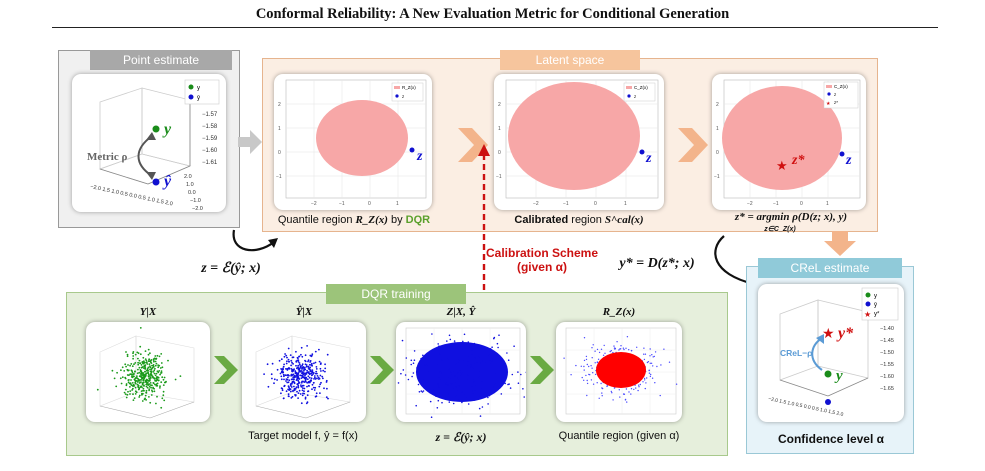  What do you see at coordinates (167, 181) in the screenshot?
I see `label-yhat: ŷ` at bounding box center [167, 181].